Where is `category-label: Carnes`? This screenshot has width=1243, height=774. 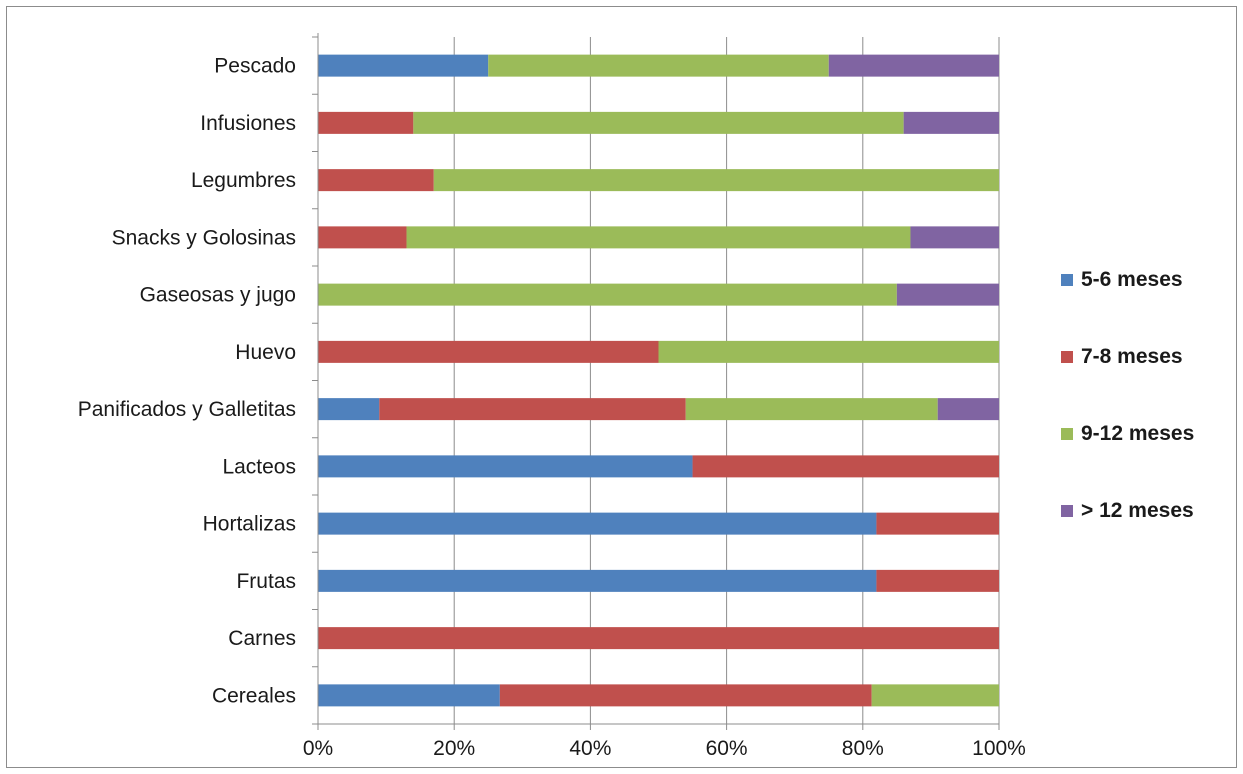 category-label: Carnes is located at coordinates (262, 638).